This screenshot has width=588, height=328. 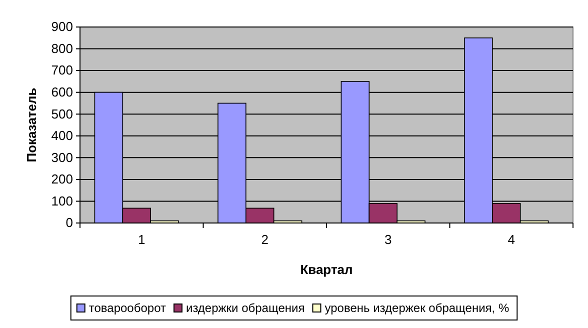 What do you see at coordinates (62, 114) in the screenshot?
I see `y-tick-label: 500` at bounding box center [62, 114].